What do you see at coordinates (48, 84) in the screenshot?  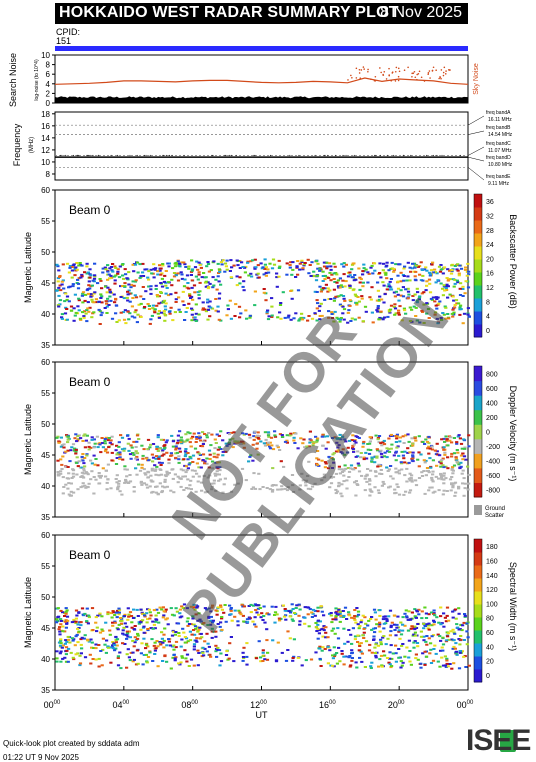 I see `noise-ytick-label: 4` at bounding box center [48, 84].